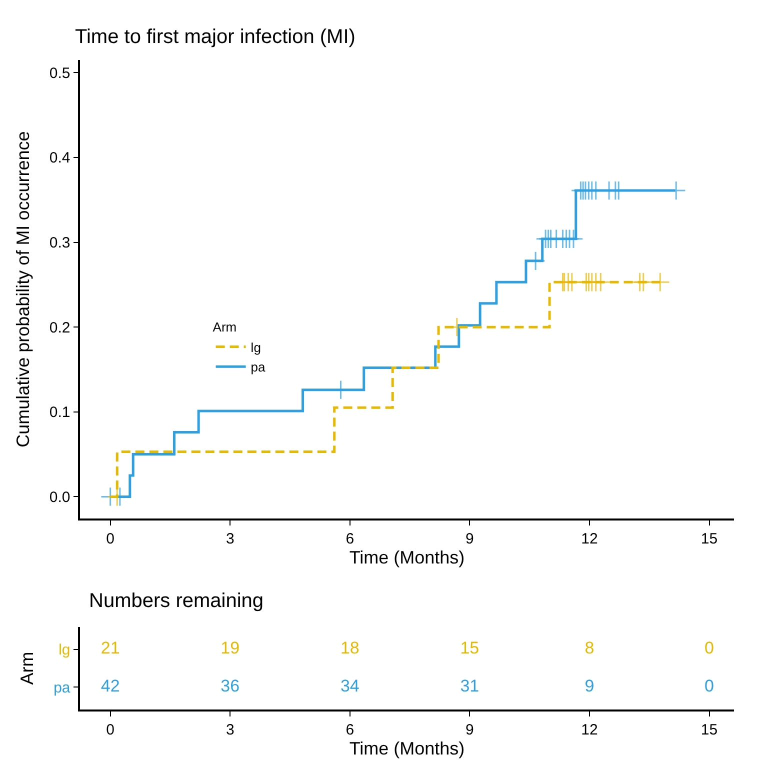  What do you see at coordinates (59, 73) in the screenshot?
I see `y-tick-label: 0.5` at bounding box center [59, 73].